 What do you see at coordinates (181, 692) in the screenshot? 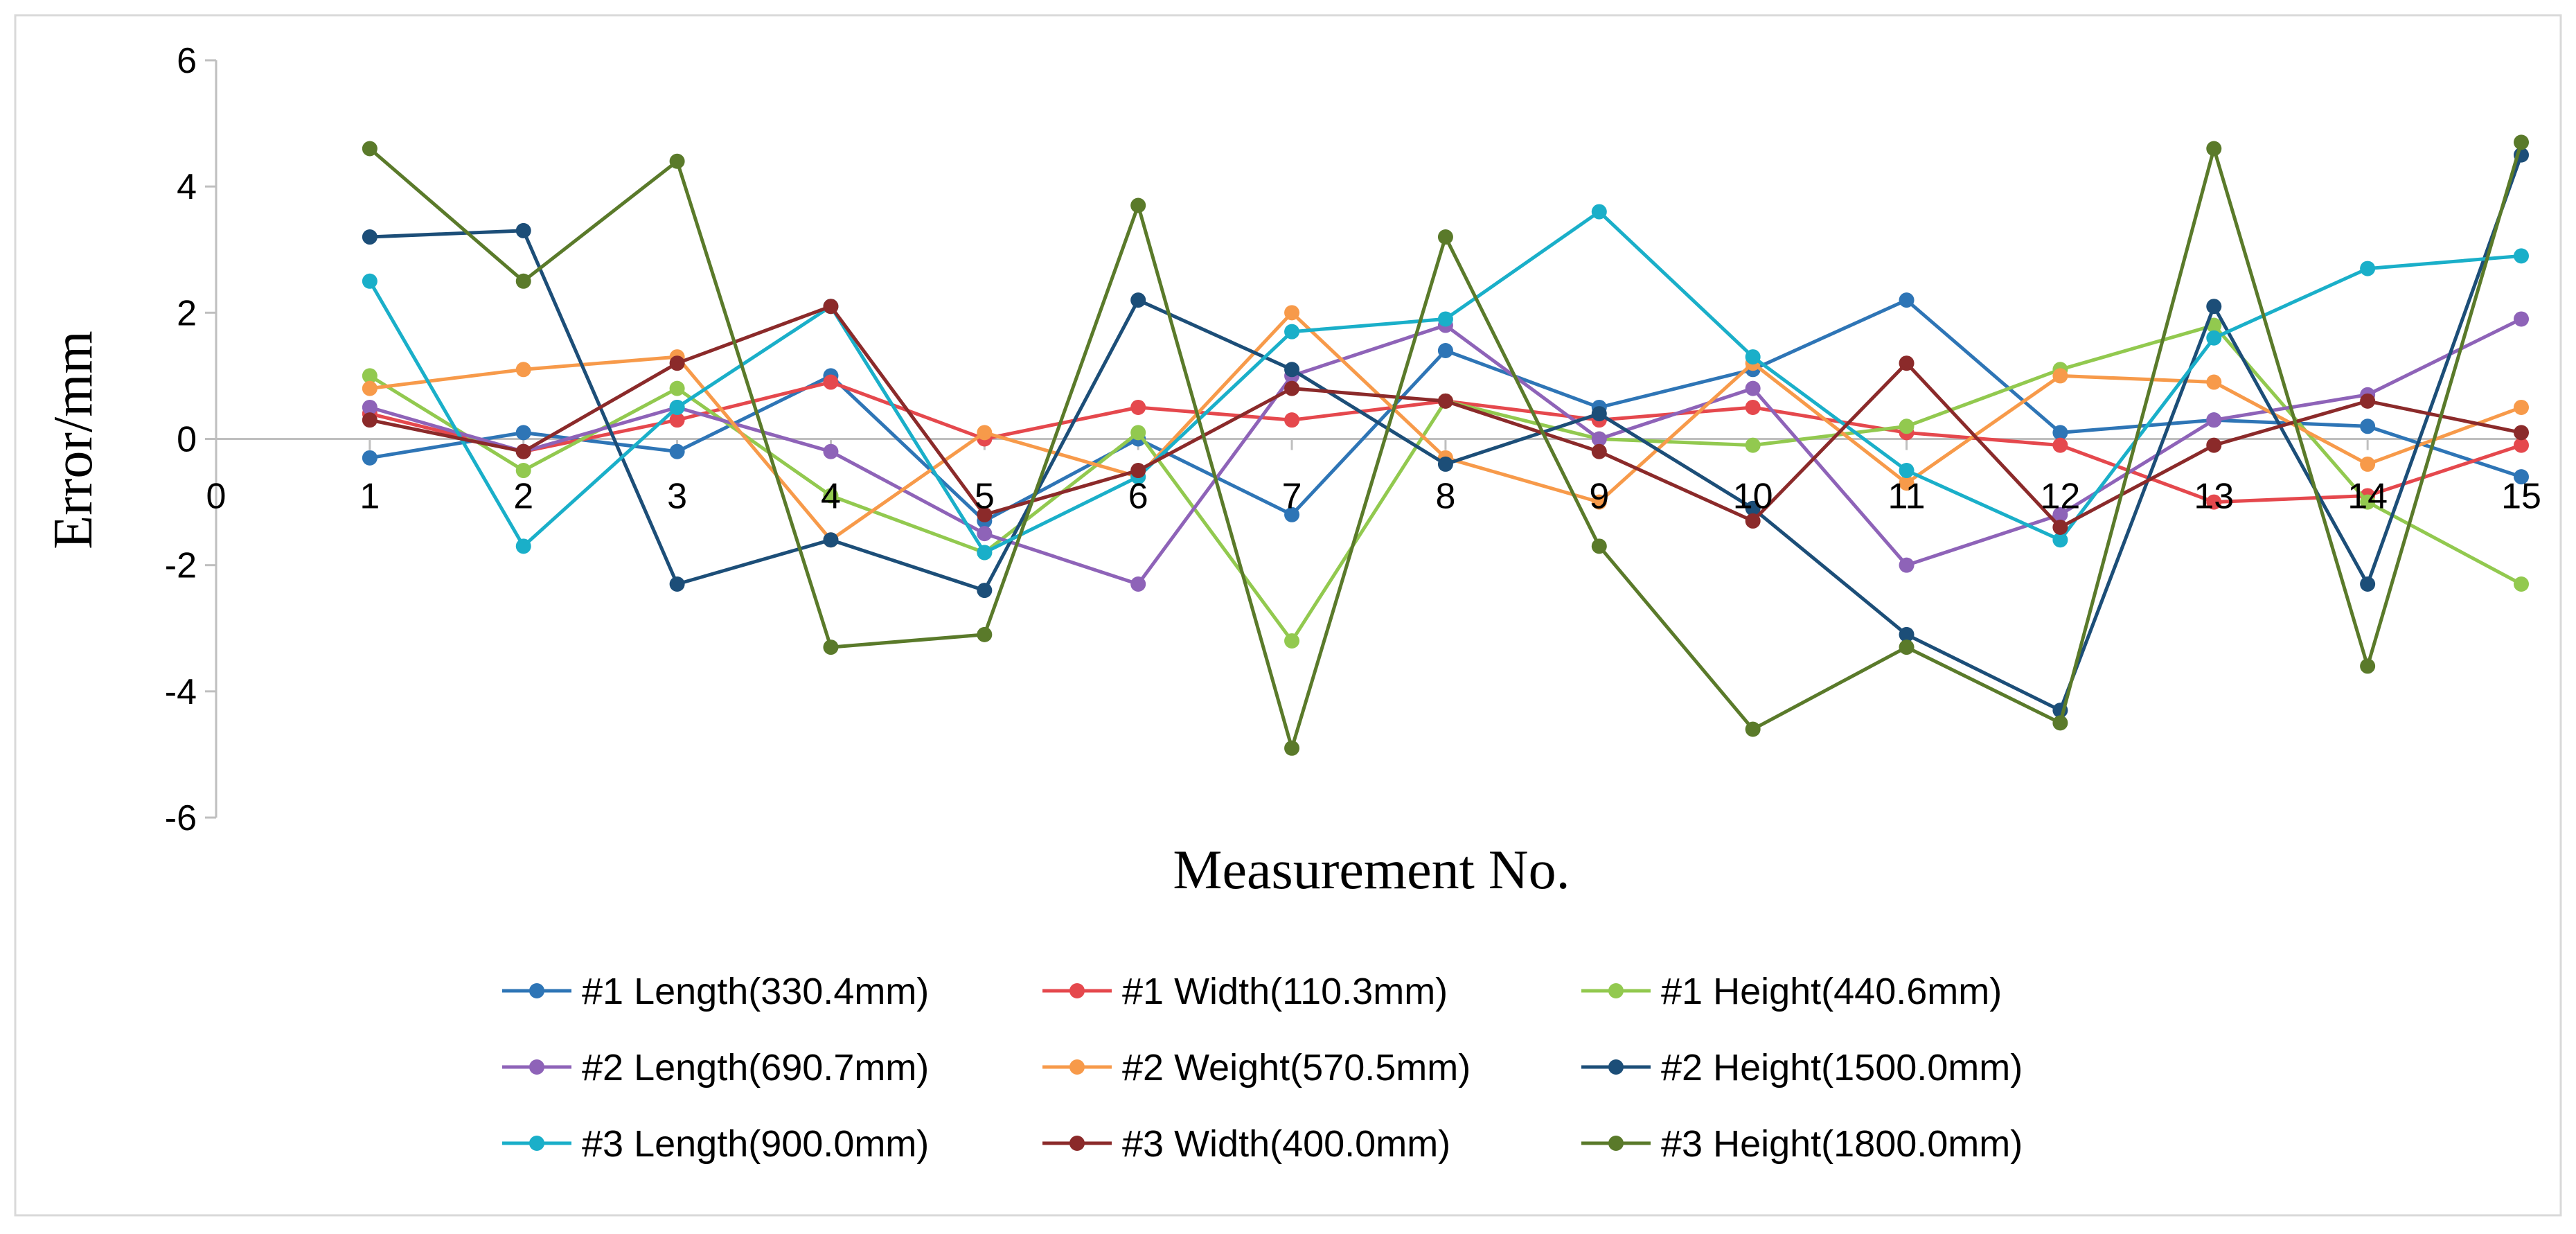
I see `y-tick-label: -4` at bounding box center [181, 692].